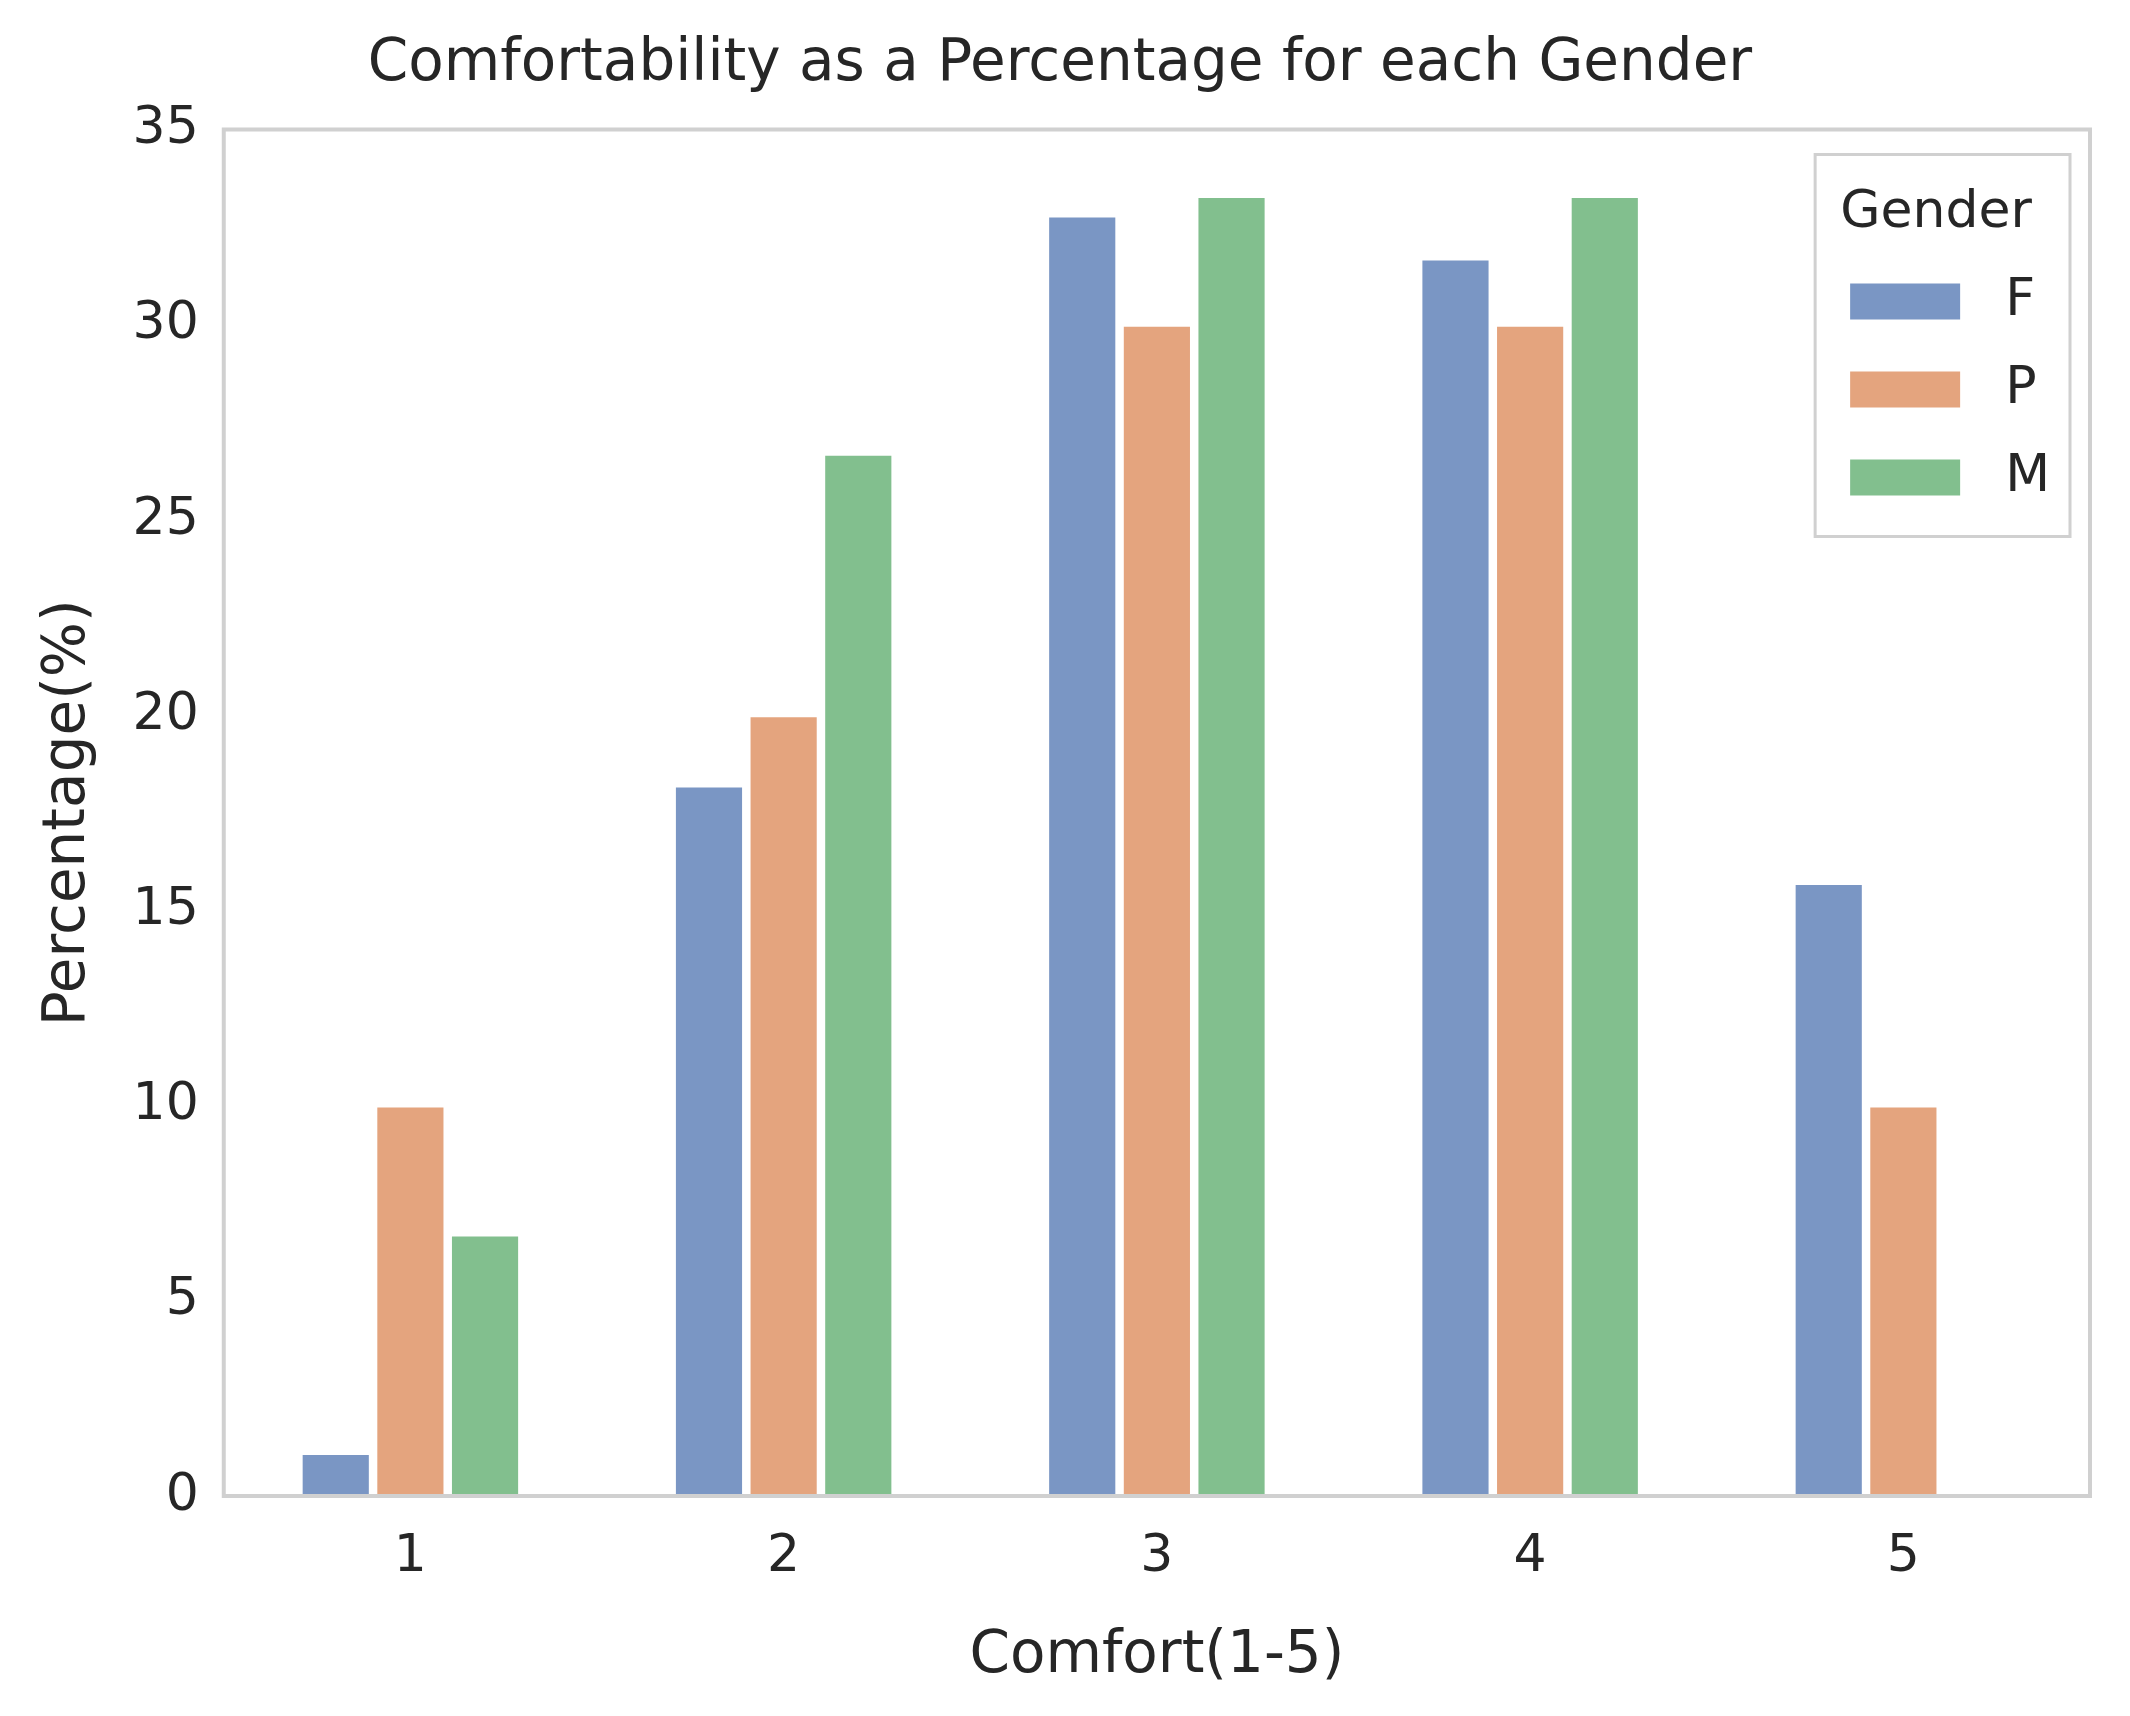 Image resolution: width=2130 pixels, height=1716 pixels. What do you see at coordinates (165, 905) in the screenshot?
I see `y-tick-label: 15` at bounding box center [165, 905].